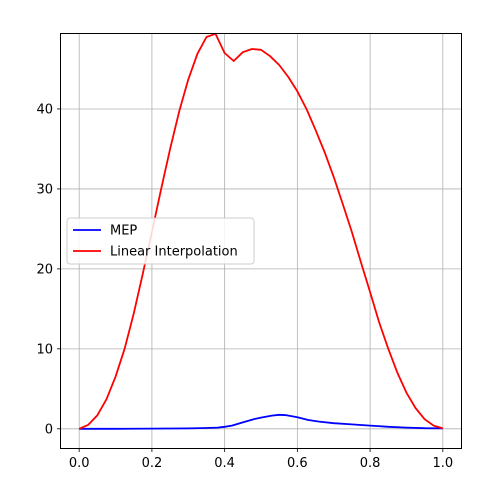  I want to click on series-line-mep, so click(261, 421).